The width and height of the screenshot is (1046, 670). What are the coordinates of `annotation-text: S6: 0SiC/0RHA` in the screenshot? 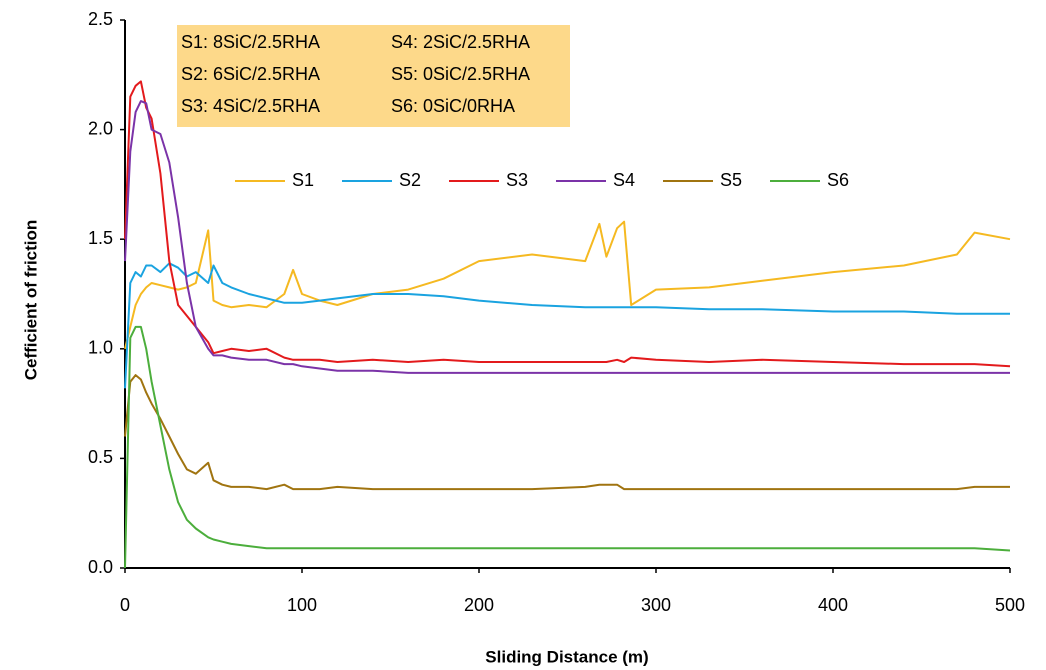 It's located at (453, 106).